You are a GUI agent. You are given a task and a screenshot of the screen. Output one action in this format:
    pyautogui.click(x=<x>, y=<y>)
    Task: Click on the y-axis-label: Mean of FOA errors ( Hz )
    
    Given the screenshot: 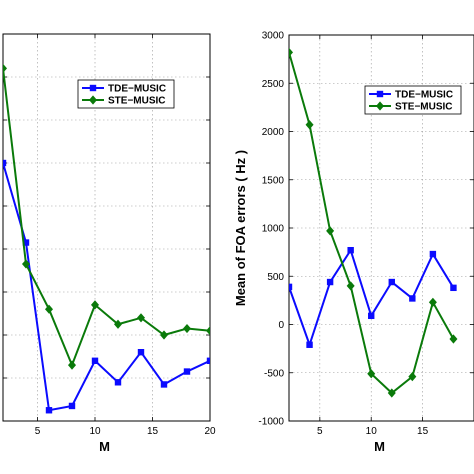 What is the action you would take?
    pyautogui.click(x=240, y=228)
    